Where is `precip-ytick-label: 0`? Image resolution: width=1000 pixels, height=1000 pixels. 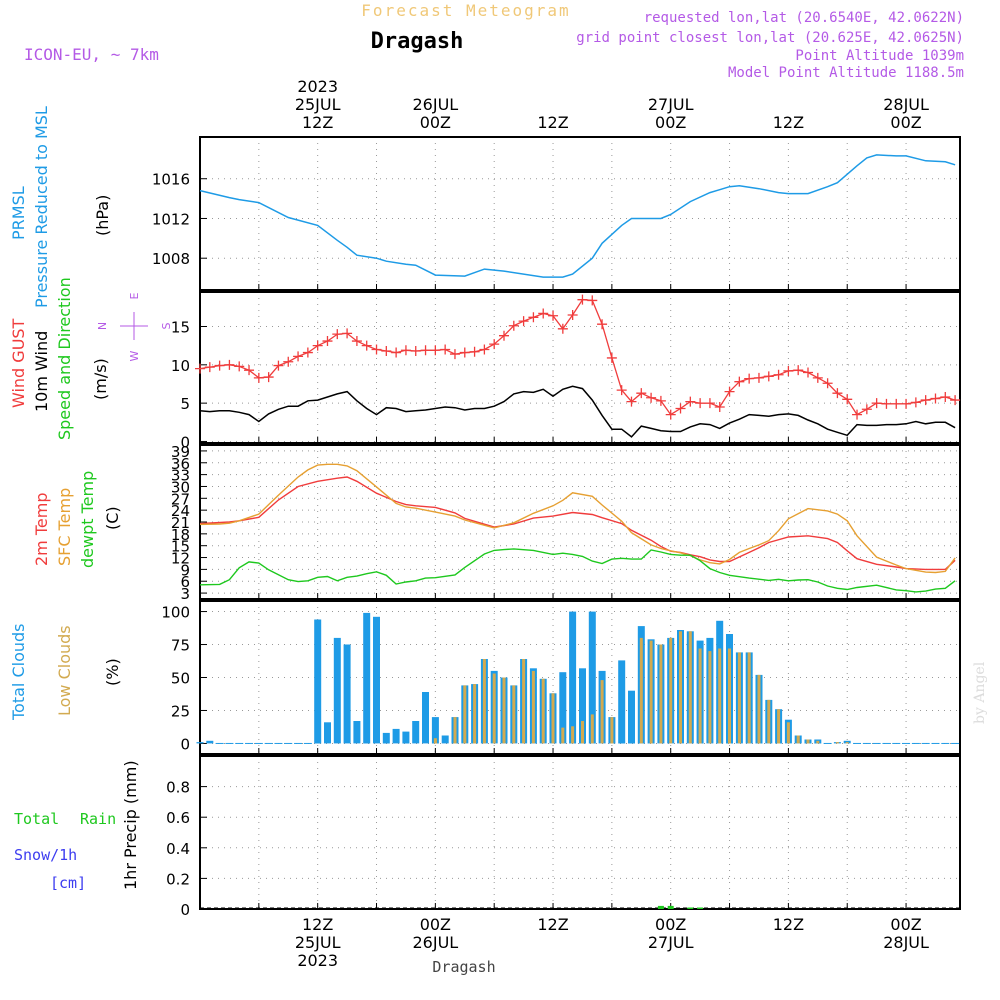
precip-ytick-label: 0 is located at coordinates (185, 910).